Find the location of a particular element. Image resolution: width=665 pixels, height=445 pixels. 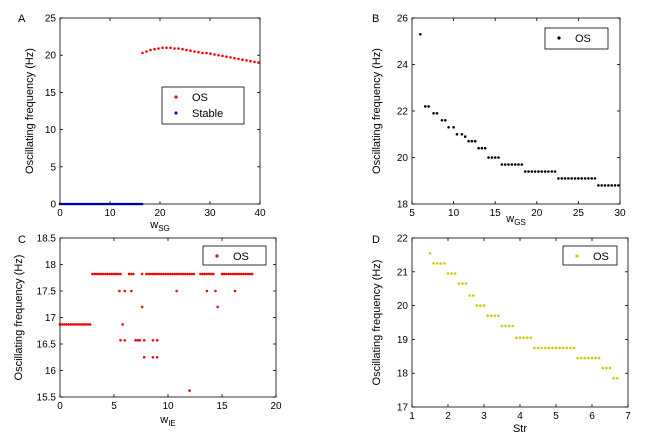

panel-letter: D is located at coordinates (376, 240).